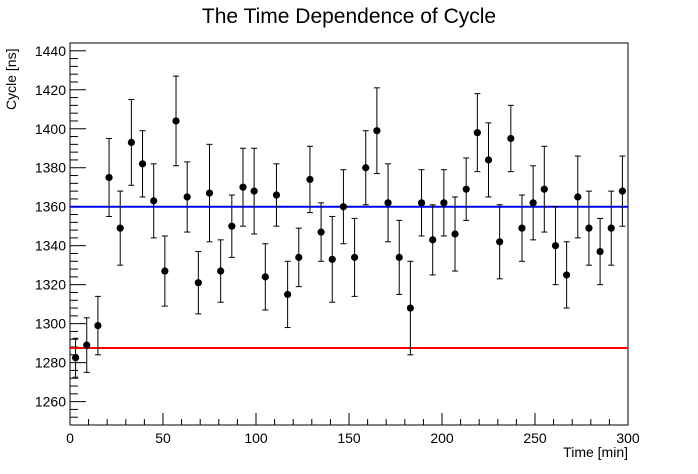 Image resolution: width=698 pixels, height=474 pixels. Describe the element at coordinates (163, 438) in the screenshot. I see `x-tick-label: 50` at that location.